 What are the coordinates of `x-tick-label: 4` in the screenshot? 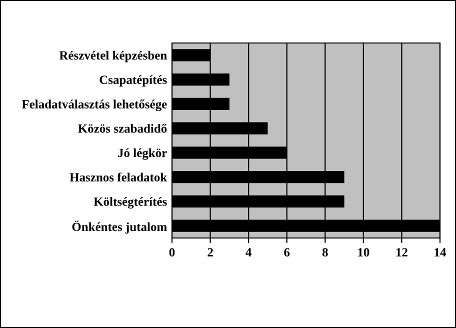 It's located at (249, 252).